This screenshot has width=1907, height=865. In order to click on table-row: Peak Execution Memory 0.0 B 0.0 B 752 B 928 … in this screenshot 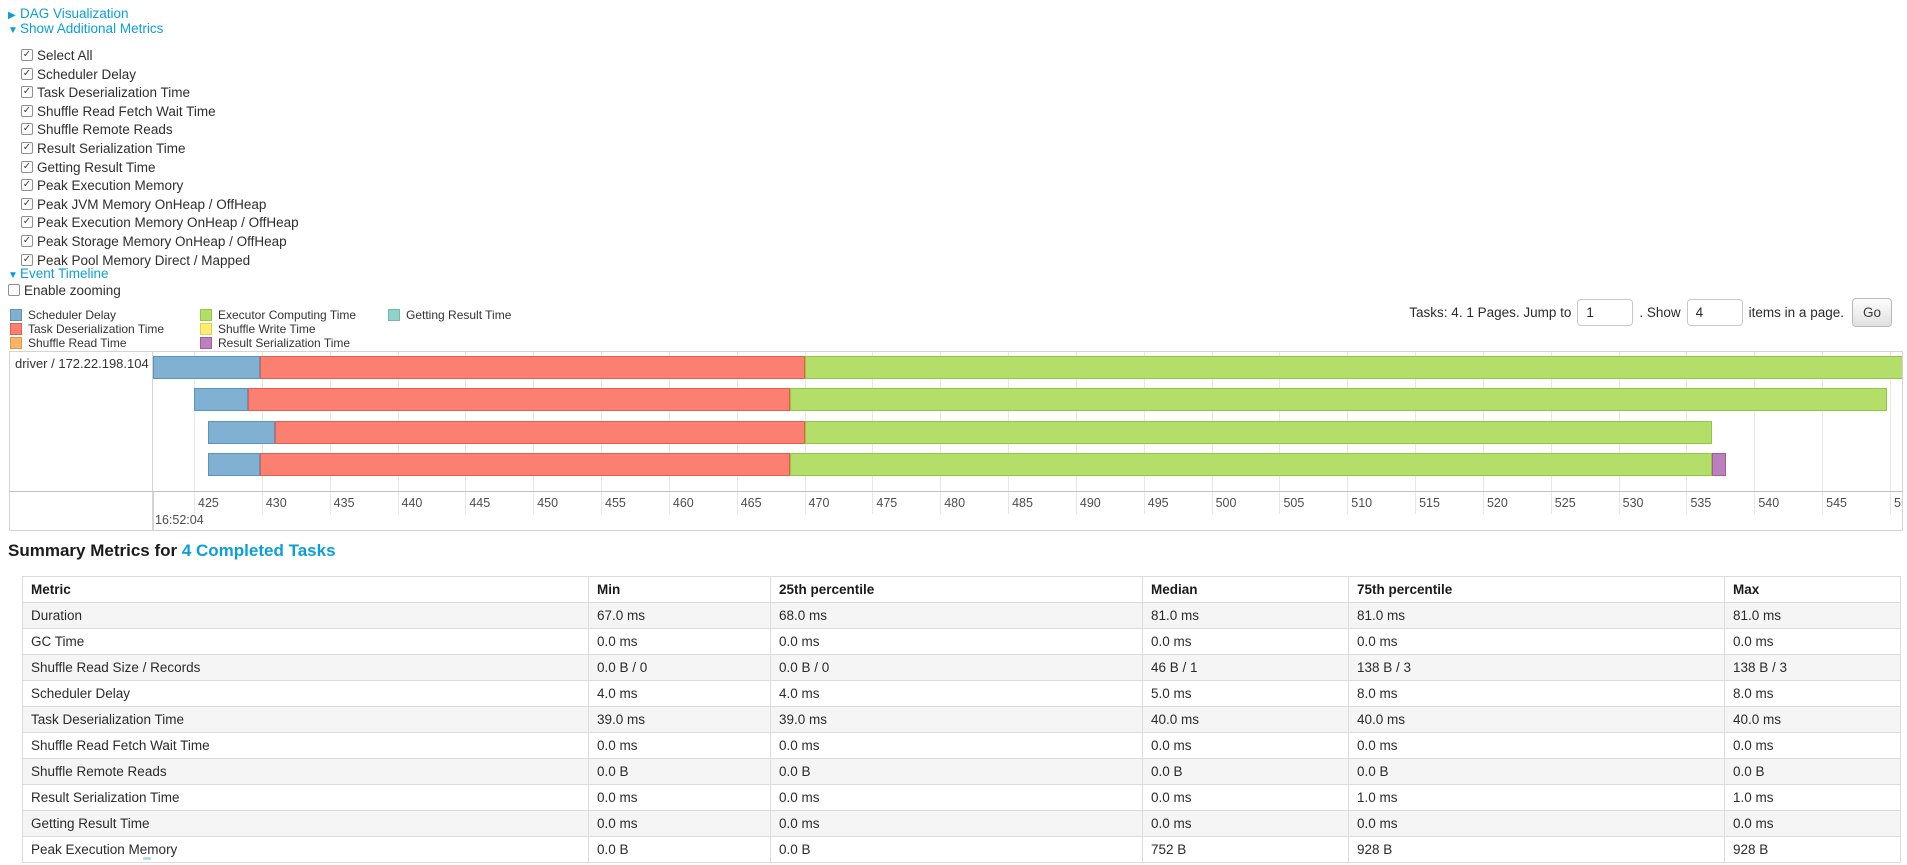, I will do `click(961, 849)`.